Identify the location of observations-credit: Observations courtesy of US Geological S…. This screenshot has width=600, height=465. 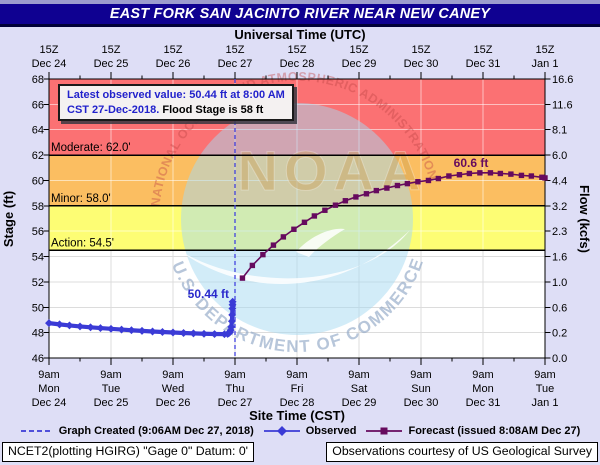
(462, 452).